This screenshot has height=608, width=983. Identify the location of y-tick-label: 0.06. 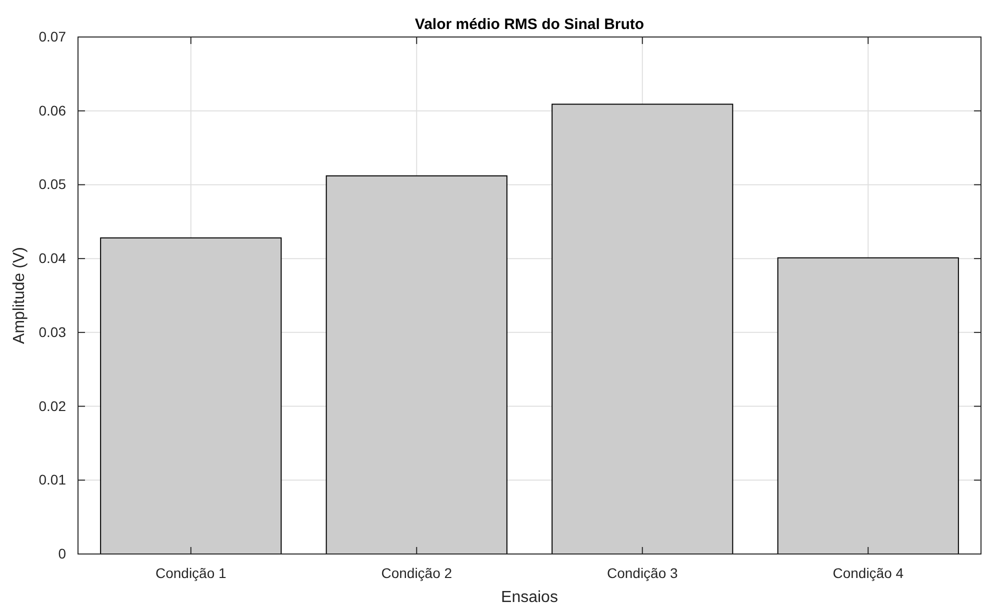
(52, 110).